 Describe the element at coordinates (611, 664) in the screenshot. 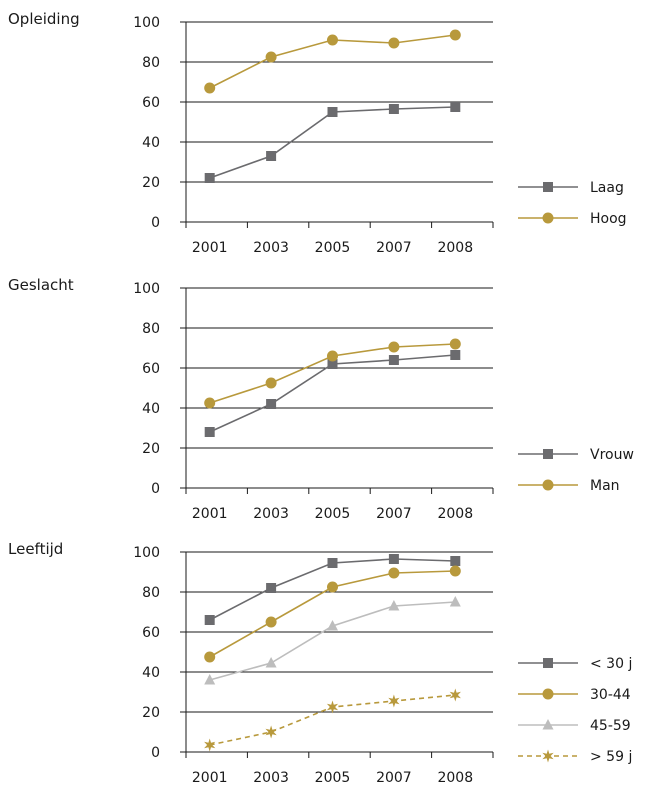

I see `legend-label: < 30 j` at that location.